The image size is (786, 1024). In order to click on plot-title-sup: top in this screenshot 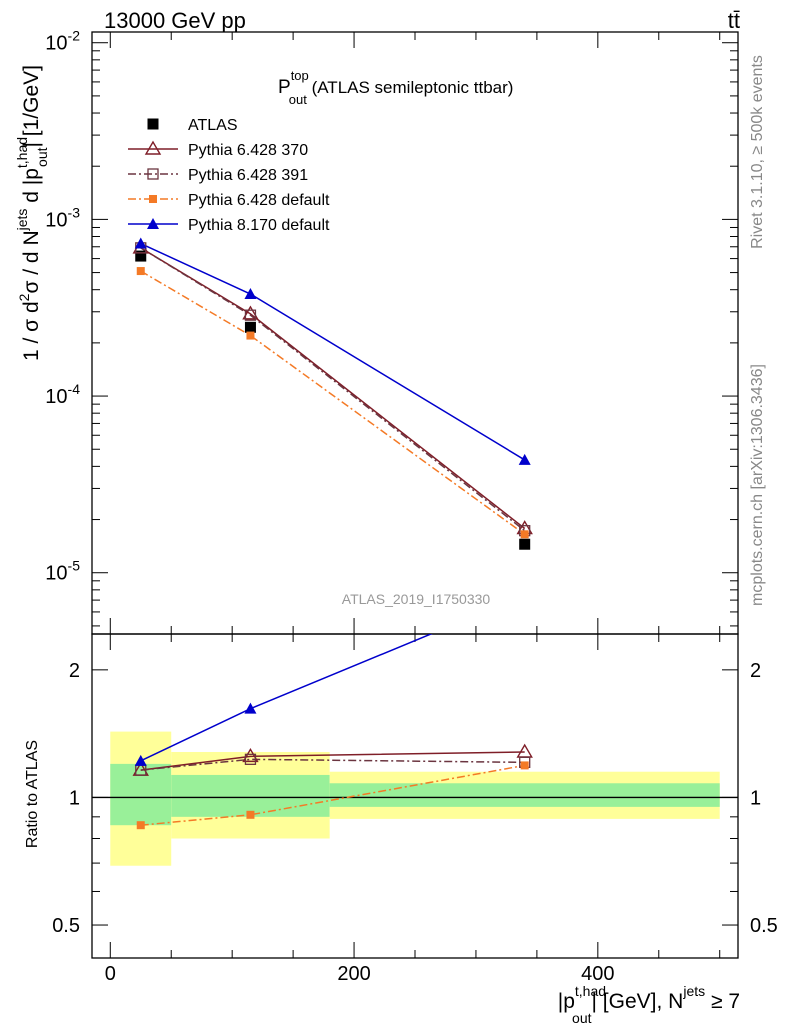, I will do `click(300, 75)`.